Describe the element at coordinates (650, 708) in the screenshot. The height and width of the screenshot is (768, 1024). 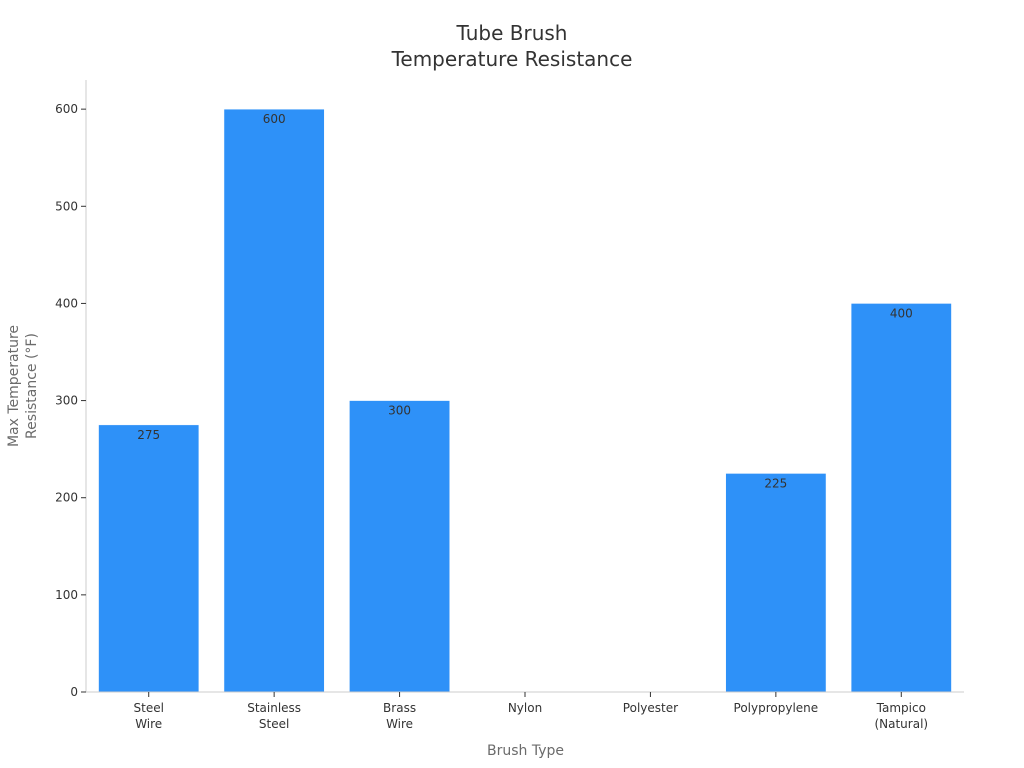
I see `x-tick-label-polyester: Polyester` at that location.